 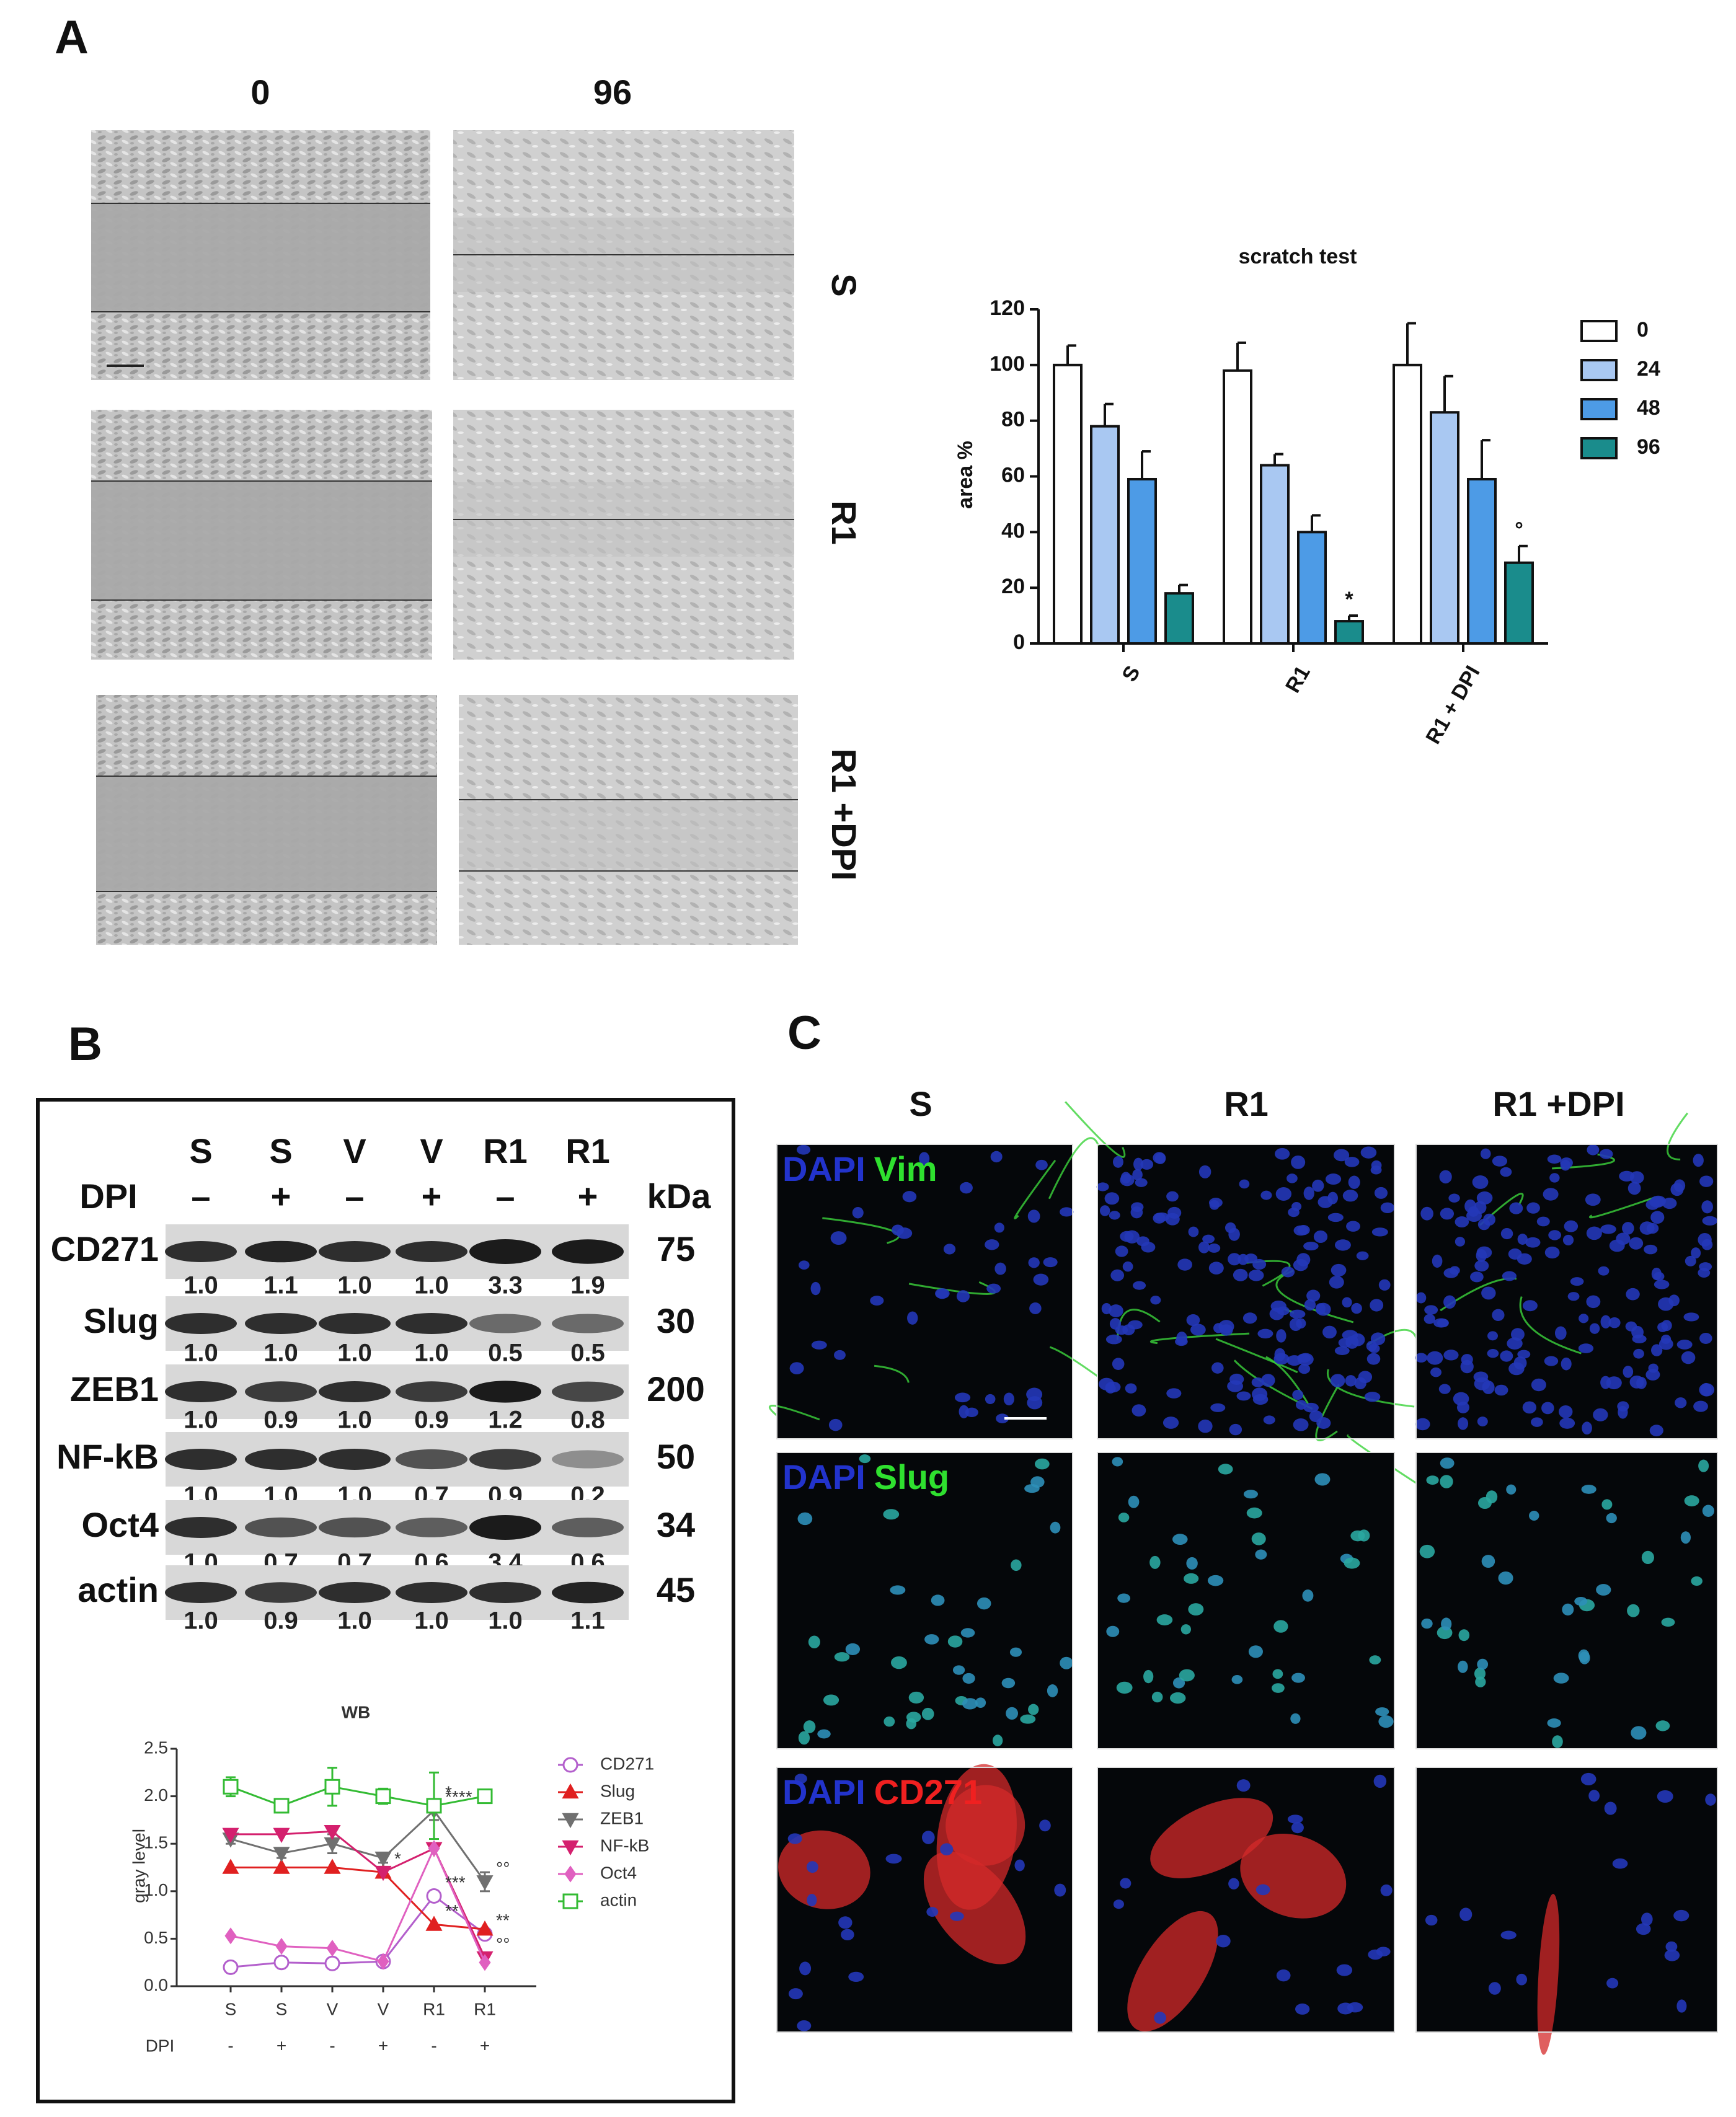 I want to click on counterstain: DAPI, so click(x=824, y=1476).